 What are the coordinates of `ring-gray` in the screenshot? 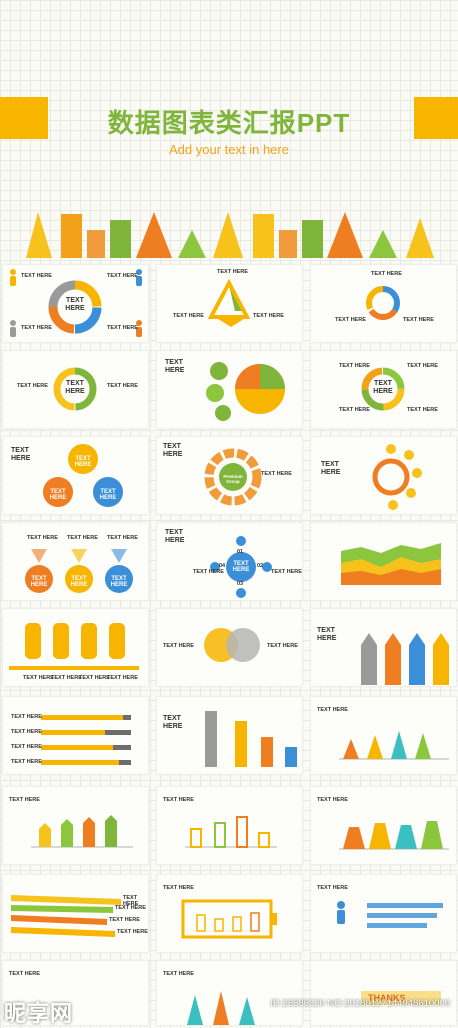 It's located at (75, 307).